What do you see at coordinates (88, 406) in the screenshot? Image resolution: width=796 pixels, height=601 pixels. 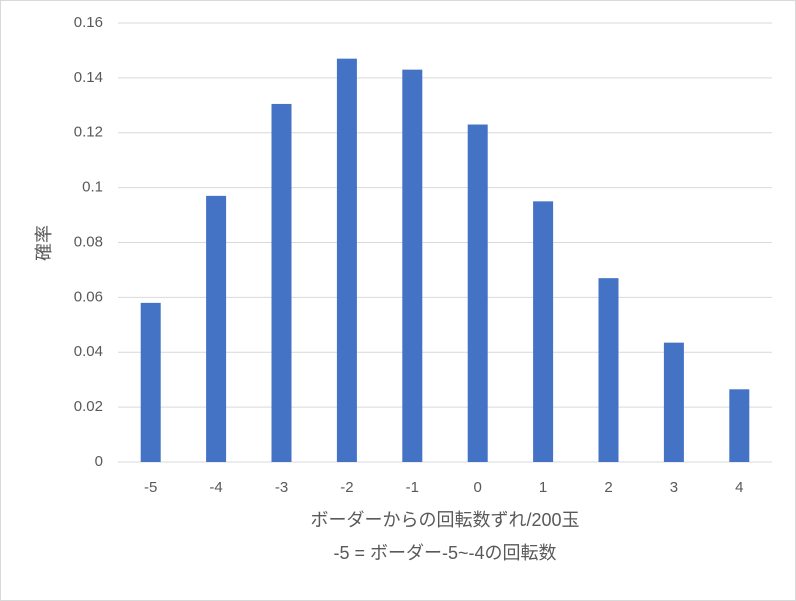 I see `y-tick-label: 0.02` at bounding box center [88, 406].